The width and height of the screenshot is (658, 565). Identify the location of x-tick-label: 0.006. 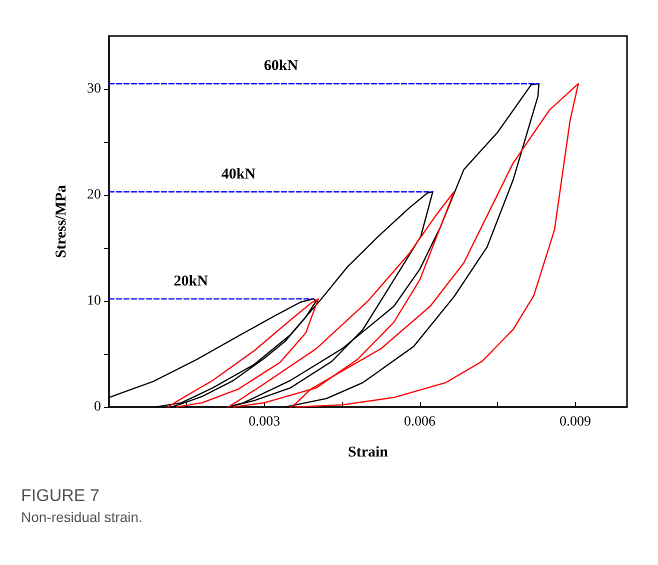
(420, 422).